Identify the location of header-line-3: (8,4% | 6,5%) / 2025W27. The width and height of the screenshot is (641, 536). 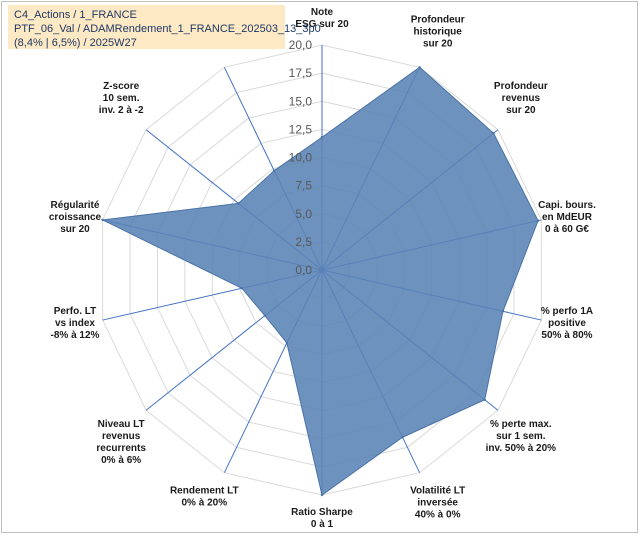
(75, 43).